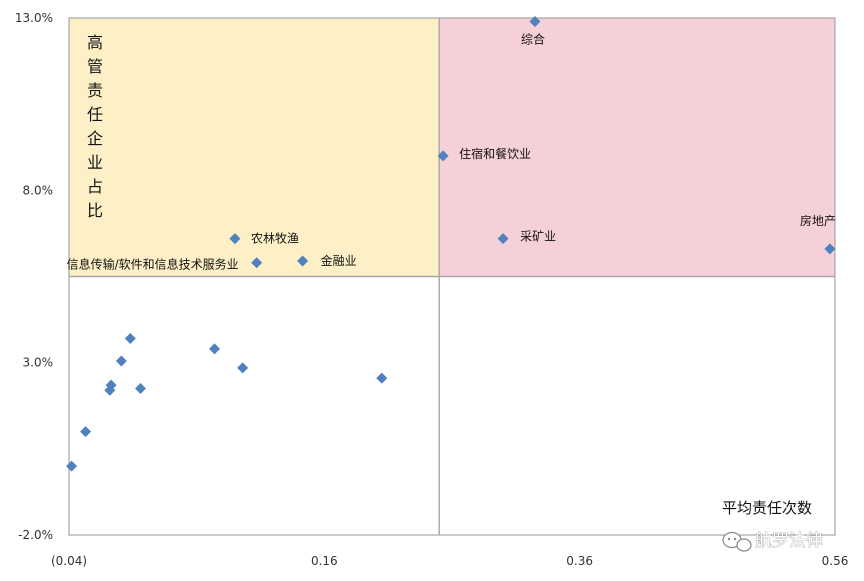 This screenshot has width=864, height=581. What do you see at coordinates (538, 237) in the screenshot?
I see `point-label: 采矿业` at bounding box center [538, 237].